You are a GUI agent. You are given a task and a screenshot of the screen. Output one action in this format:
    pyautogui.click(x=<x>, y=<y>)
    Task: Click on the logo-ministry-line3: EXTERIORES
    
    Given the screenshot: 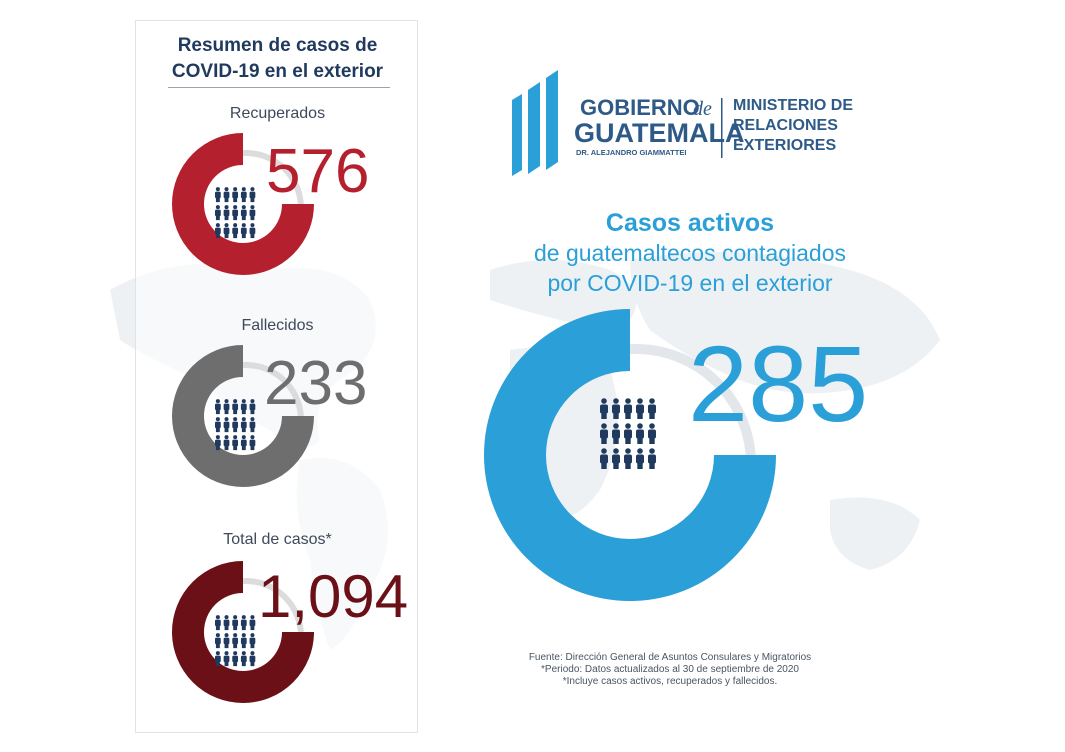 What is the action you would take?
    pyautogui.click(x=784, y=145)
    